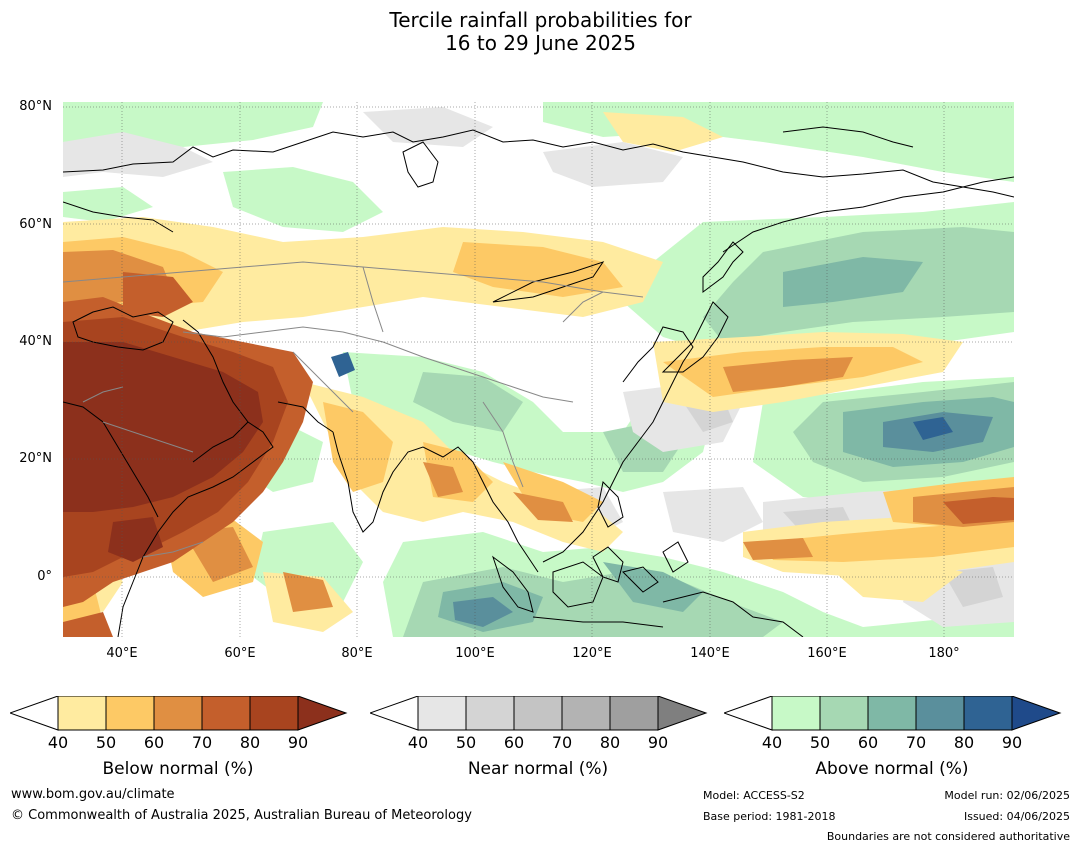 The height and width of the screenshot is (850, 1081). Describe the element at coordinates (466, 742) in the screenshot. I see `near-normal-tick: 50` at that location.